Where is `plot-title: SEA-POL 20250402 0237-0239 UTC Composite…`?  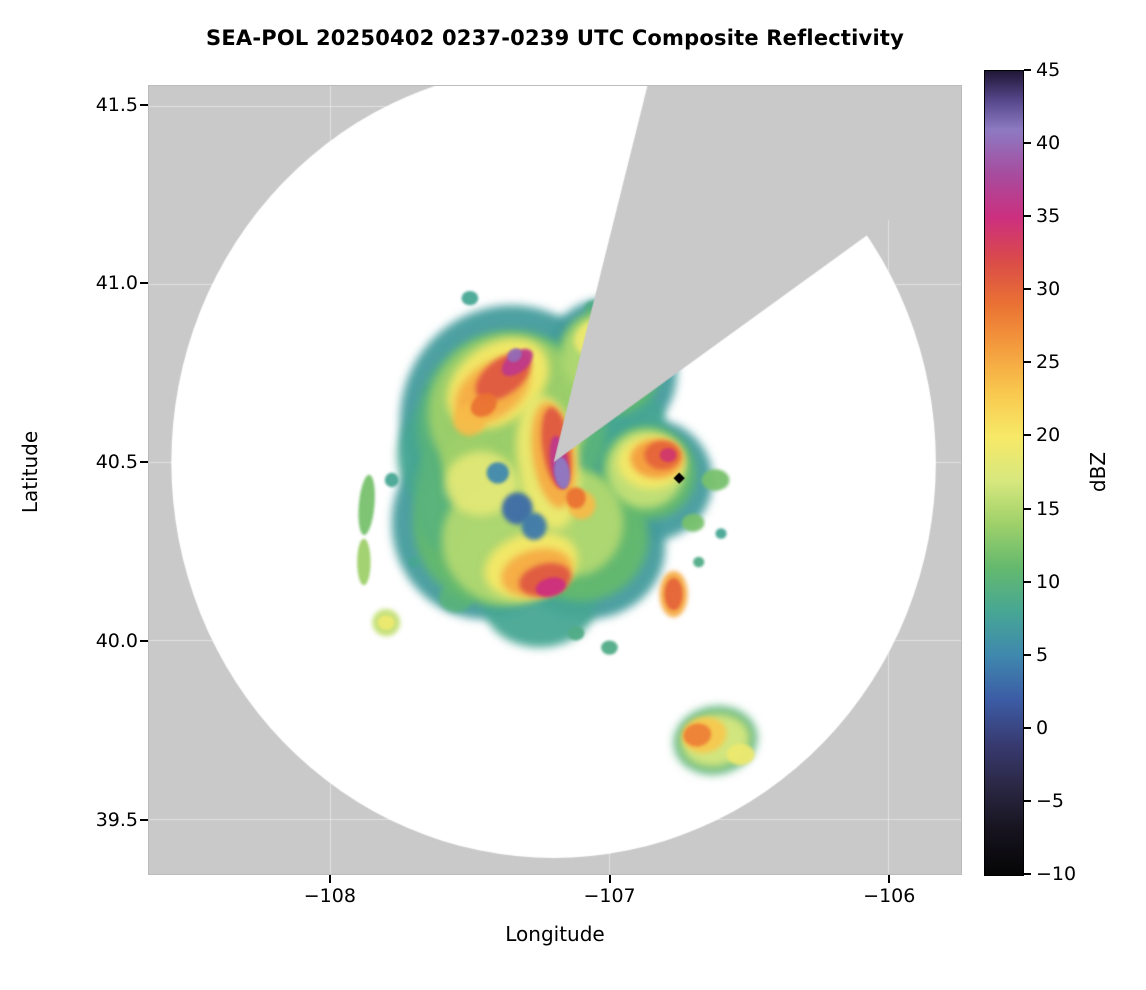 plot-title: SEA-POL 20250402 0237-0239 UTC Composite… is located at coordinates (555, 38).